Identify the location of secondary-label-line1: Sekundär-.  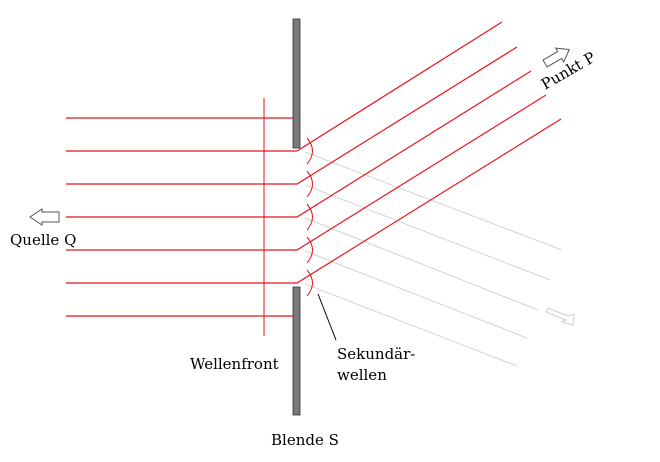
(376, 354).